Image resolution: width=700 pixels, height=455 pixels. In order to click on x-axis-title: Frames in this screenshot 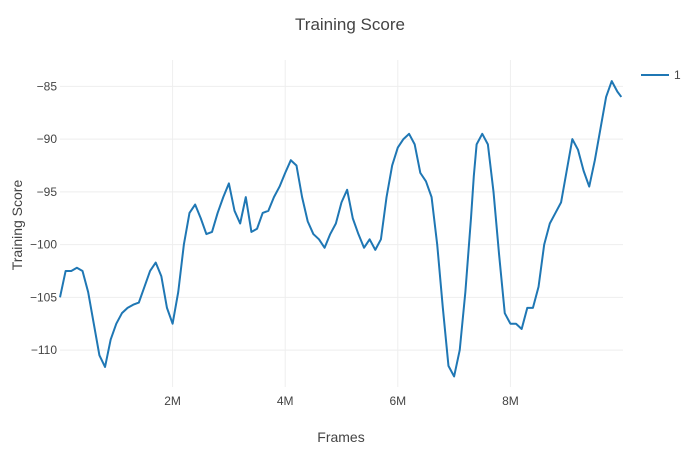, I will do `click(340, 437)`.